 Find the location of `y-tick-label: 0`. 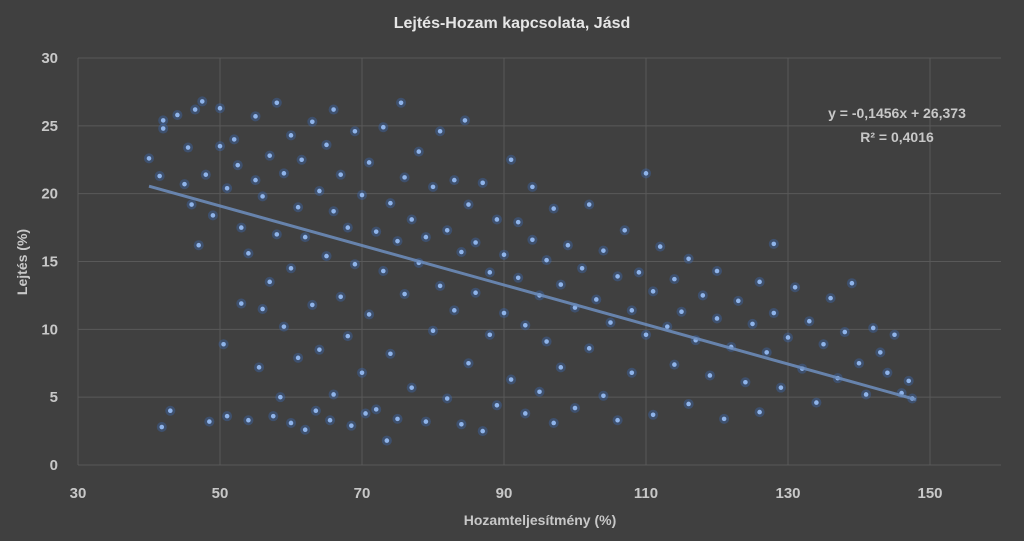

y-tick-label: 0 is located at coordinates (54, 465).